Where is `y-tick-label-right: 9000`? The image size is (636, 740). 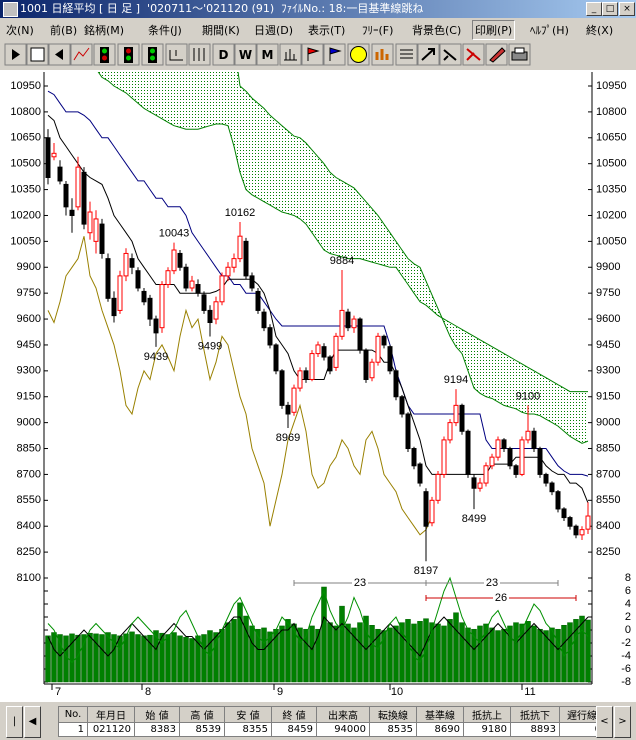
y-tick-label-right: 9000 is located at coordinates (608, 423).